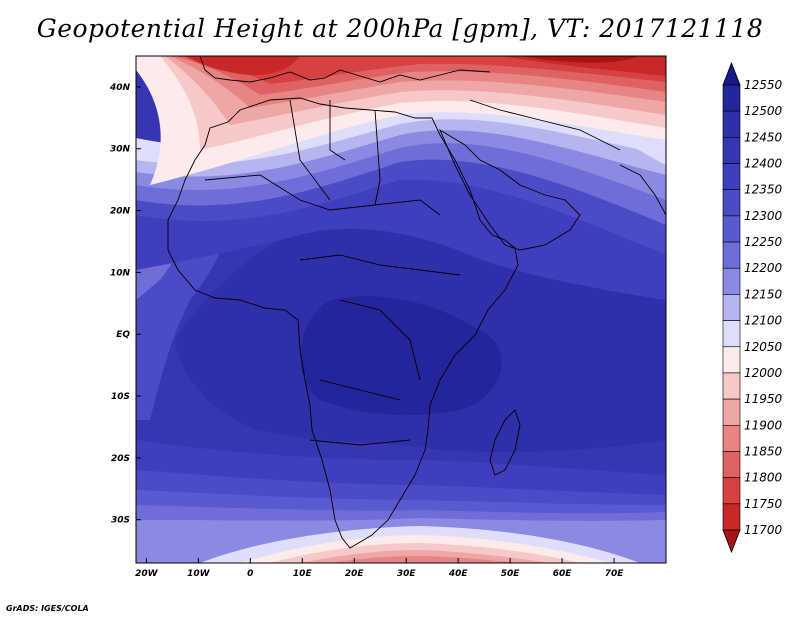  What do you see at coordinates (763, 164) in the screenshot?
I see `colorbar-label: 12400` at bounding box center [763, 164].